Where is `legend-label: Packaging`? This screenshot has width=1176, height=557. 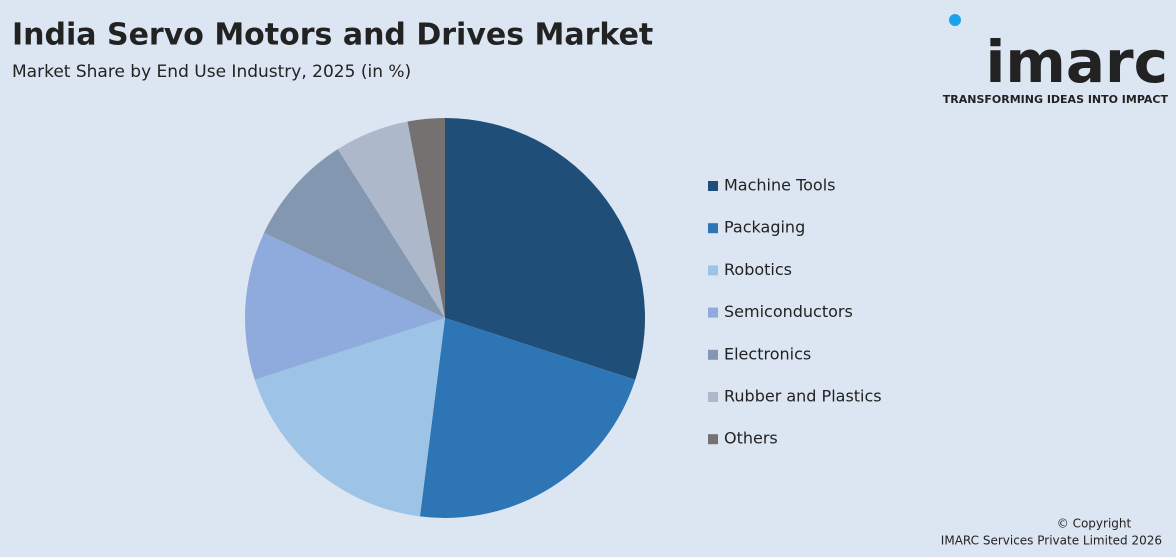 legend-label: Packaging is located at coordinates (764, 227).